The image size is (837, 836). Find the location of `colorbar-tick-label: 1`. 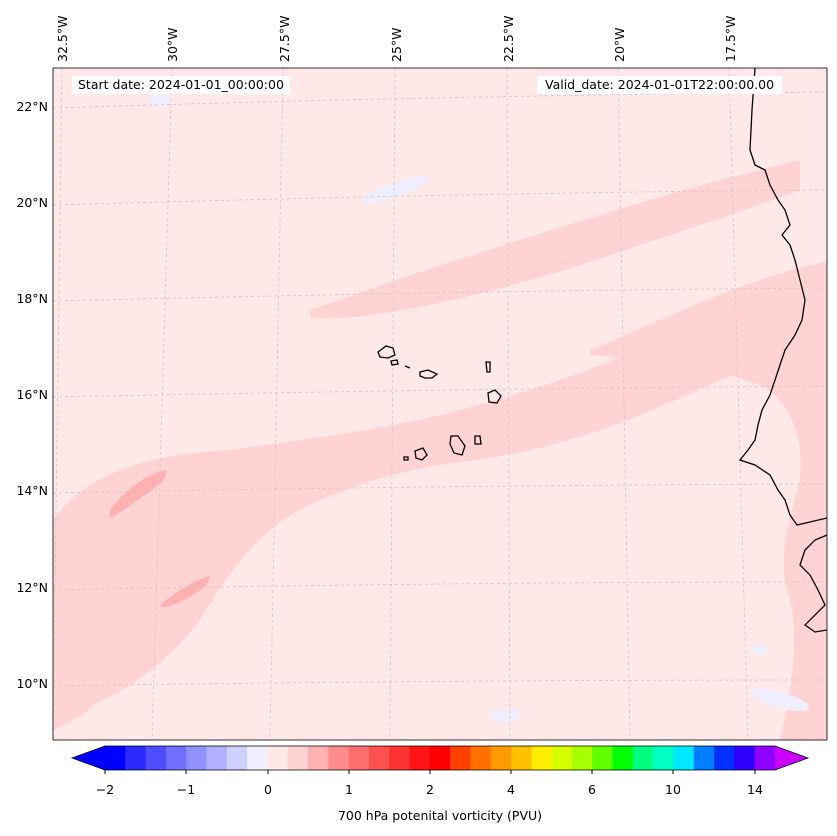

colorbar-tick-label: 1 is located at coordinates (349, 789).